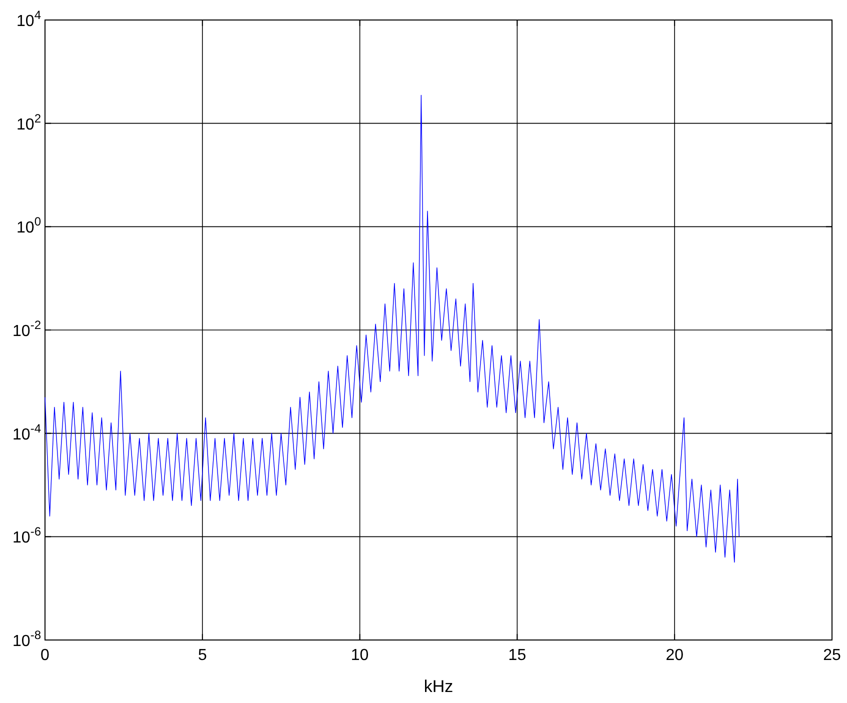 This screenshot has width=847, height=703. I want to click on x-tick-label: 0, so click(45, 655).